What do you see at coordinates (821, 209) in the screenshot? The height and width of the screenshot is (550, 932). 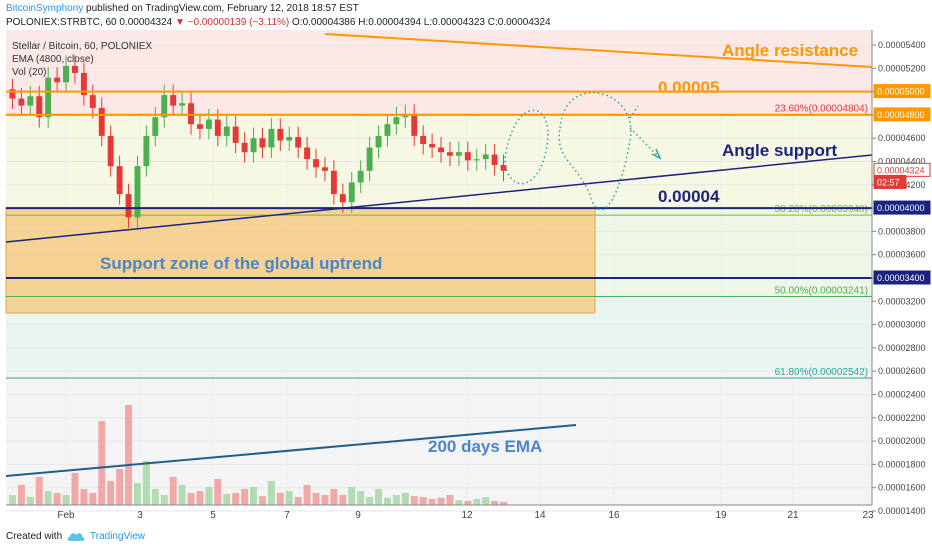 I see `fib-label: 38.20%(0.00003940)` at bounding box center [821, 209].